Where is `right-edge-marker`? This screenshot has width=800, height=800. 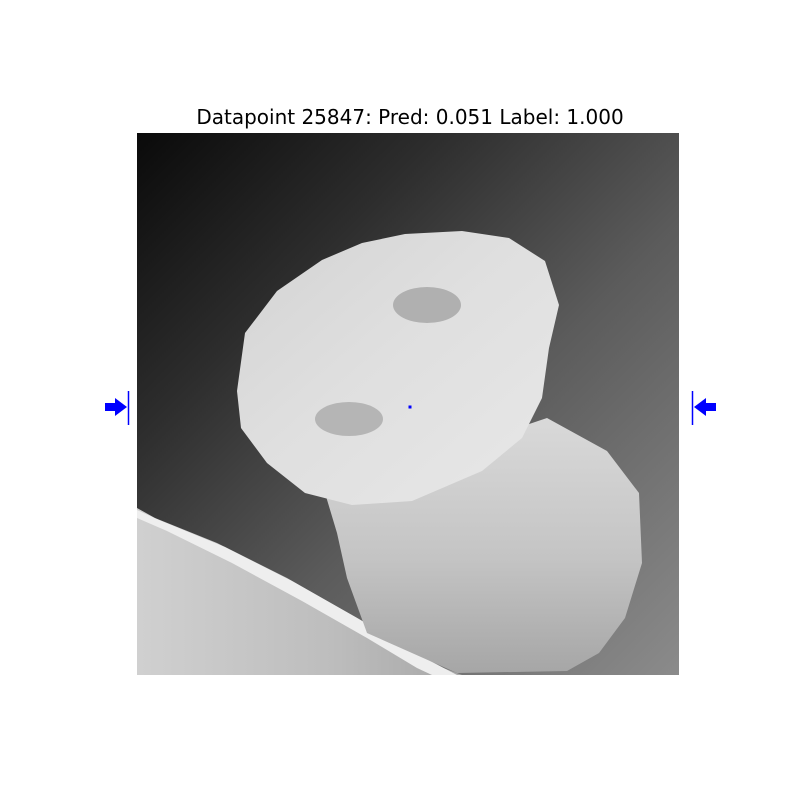
right-edge-marker is located at coordinates (703, 408).